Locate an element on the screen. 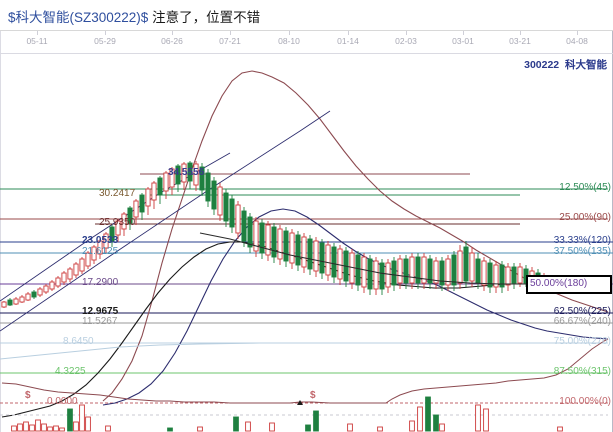  chart-code-label: 300222 科大智能 is located at coordinates (565, 64).